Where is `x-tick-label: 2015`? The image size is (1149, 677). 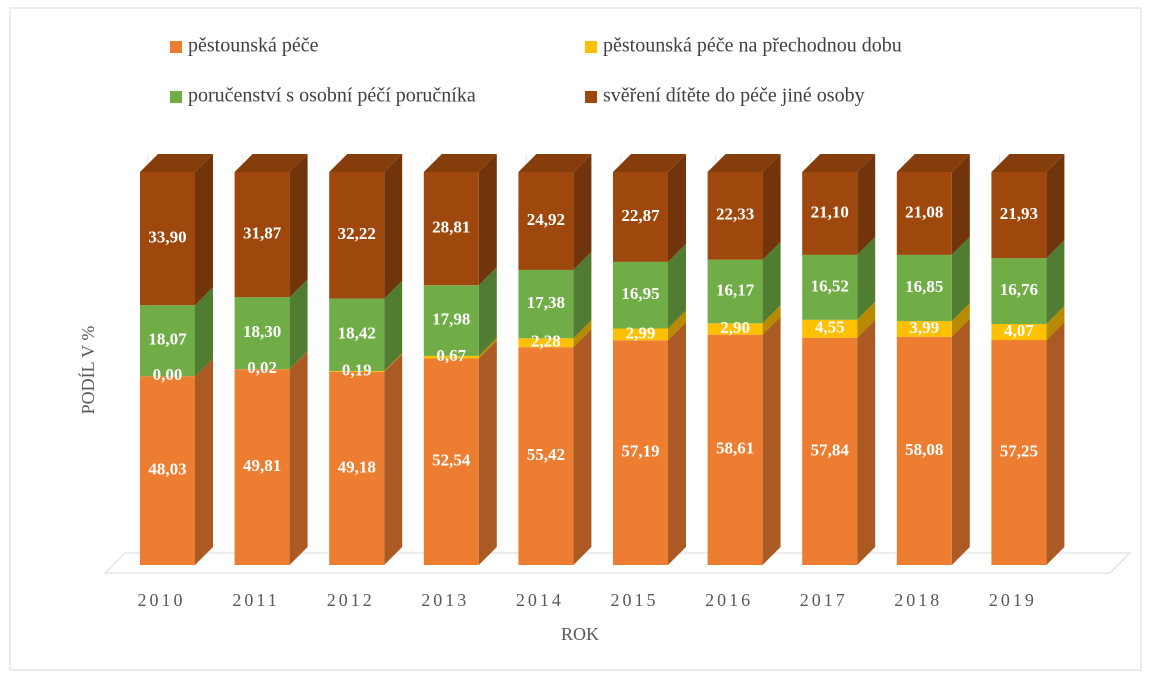 x-tick-label: 2015 is located at coordinates (635, 600).